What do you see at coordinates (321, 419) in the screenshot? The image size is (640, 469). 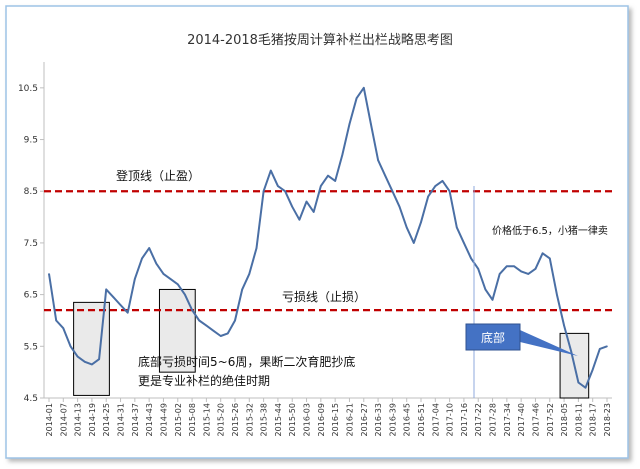 I see `x-tick-label: 2016-09` at bounding box center [321, 419].